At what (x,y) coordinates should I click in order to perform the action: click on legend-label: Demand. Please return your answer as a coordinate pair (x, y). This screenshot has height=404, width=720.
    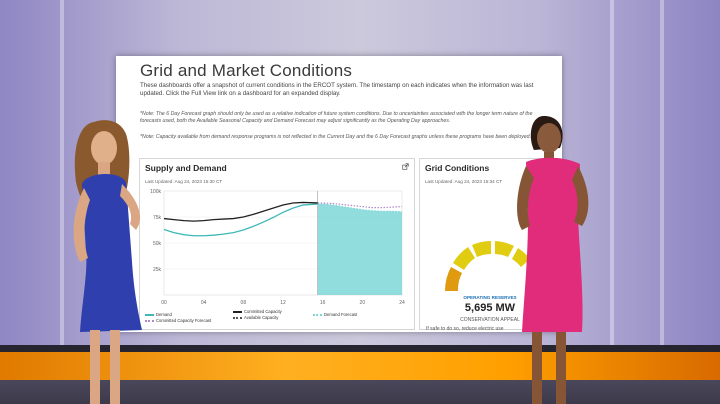
    Looking at the image, I should click on (164, 314).